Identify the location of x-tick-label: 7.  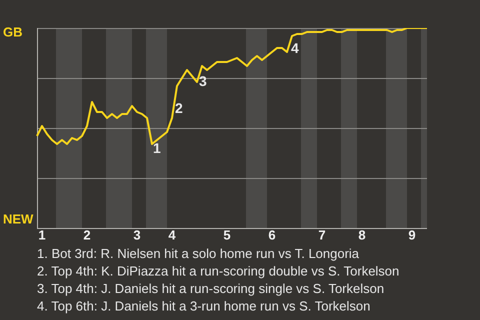
(322, 234).